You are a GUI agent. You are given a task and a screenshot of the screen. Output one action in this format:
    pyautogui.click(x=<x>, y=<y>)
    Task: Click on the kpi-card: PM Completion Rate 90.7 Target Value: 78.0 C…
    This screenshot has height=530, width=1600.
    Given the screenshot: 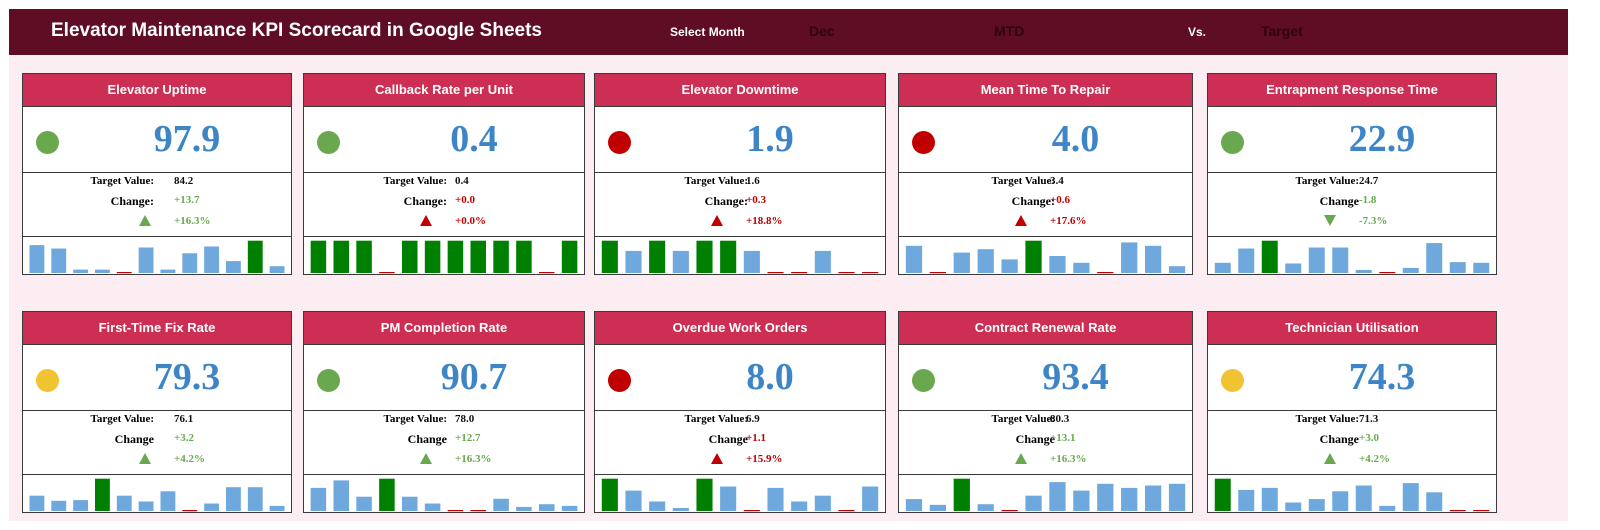 What is the action you would take?
    pyautogui.click(x=444, y=412)
    